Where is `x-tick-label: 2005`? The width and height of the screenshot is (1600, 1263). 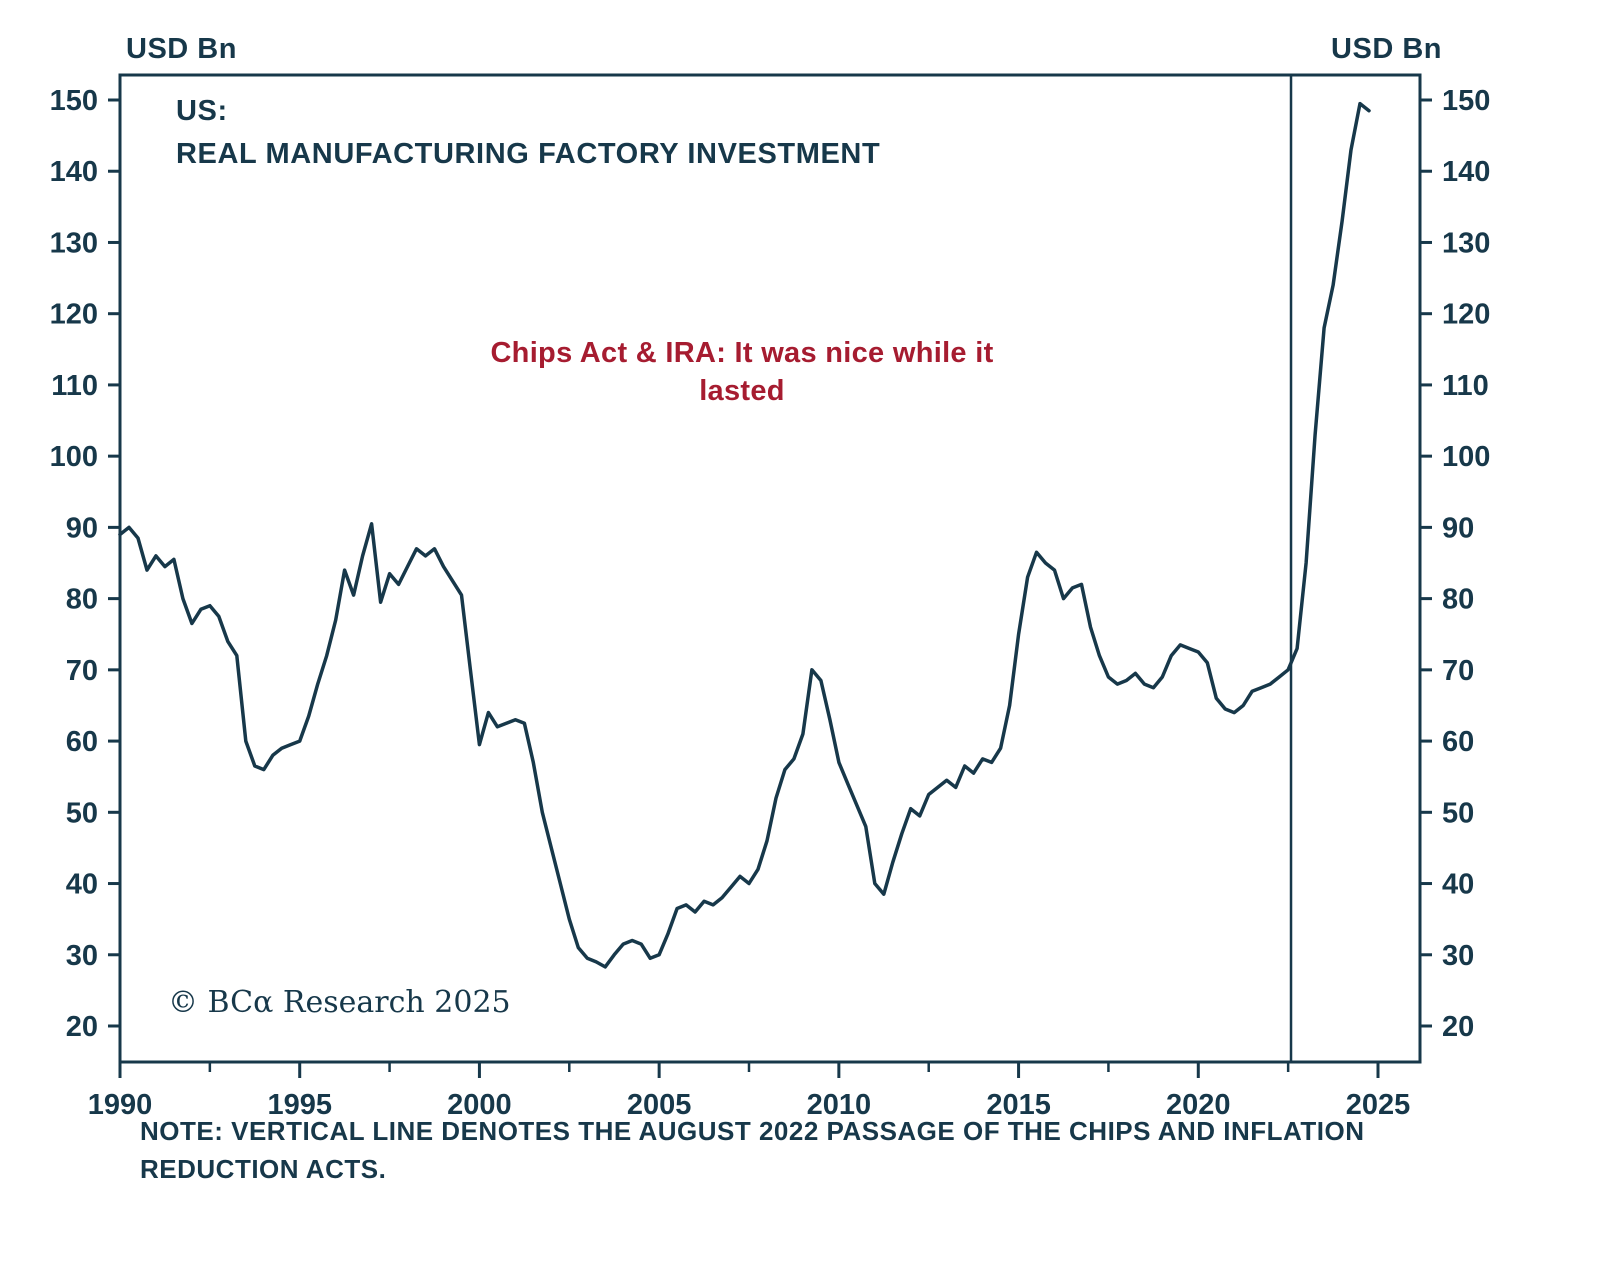 x-tick-label: 2005 is located at coordinates (659, 1105).